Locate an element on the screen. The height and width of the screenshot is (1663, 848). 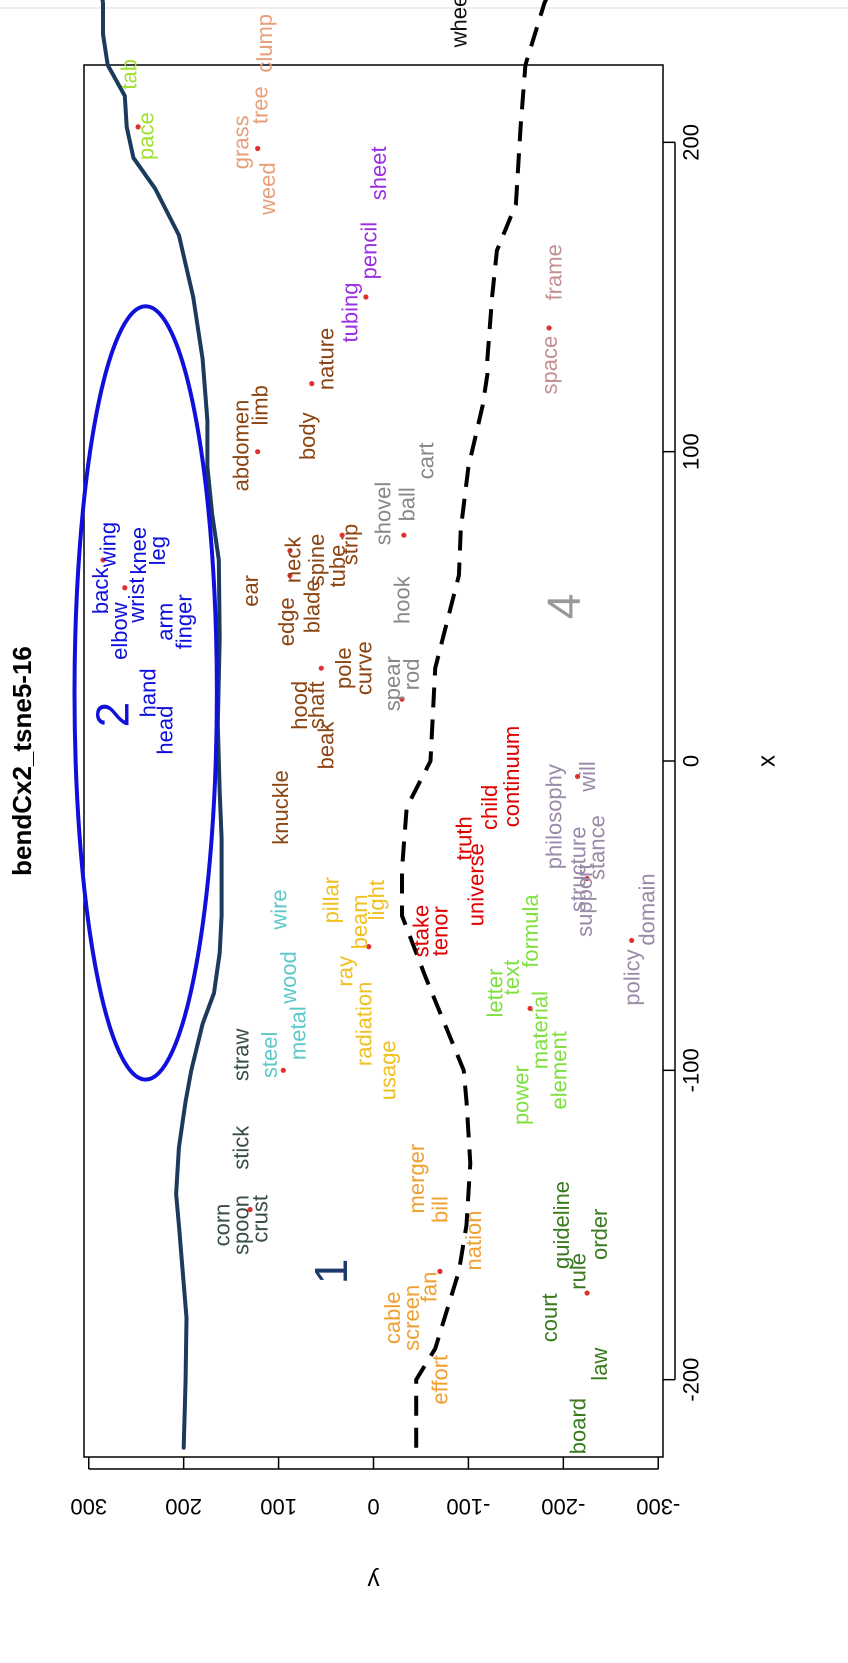
word-label-bill: bill is located at coordinates (440, 1209).